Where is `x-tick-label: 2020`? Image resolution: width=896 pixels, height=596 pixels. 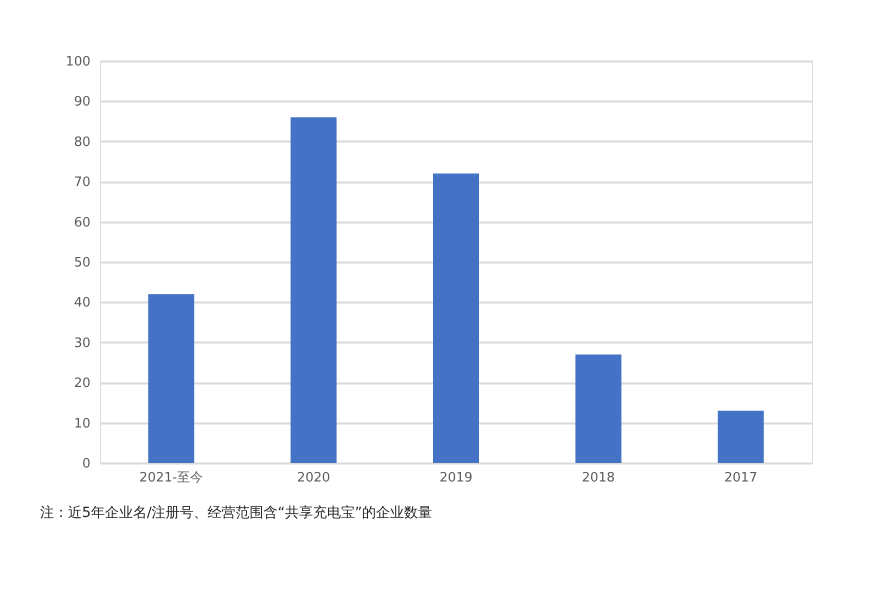
x-tick-label: 2020 is located at coordinates (313, 478).